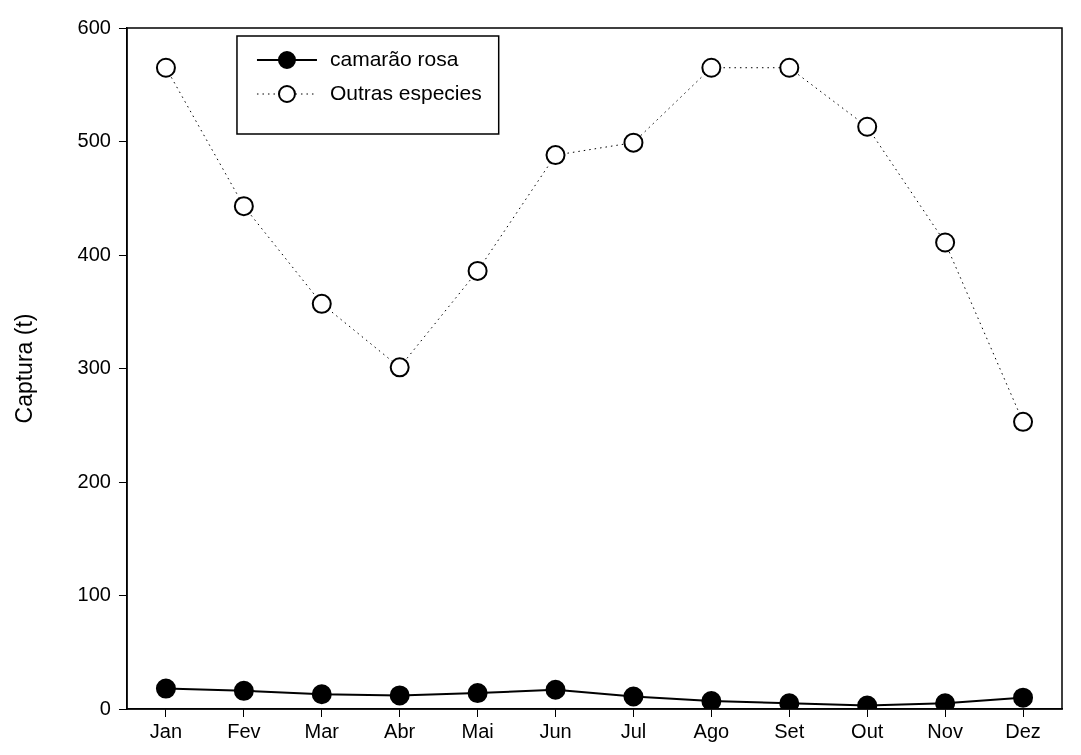 The width and height of the screenshot is (1081, 755). What do you see at coordinates (24, 368) in the screenshot?
I see `y-axis-title: Captura (t)` at bounding box center [24, 368].